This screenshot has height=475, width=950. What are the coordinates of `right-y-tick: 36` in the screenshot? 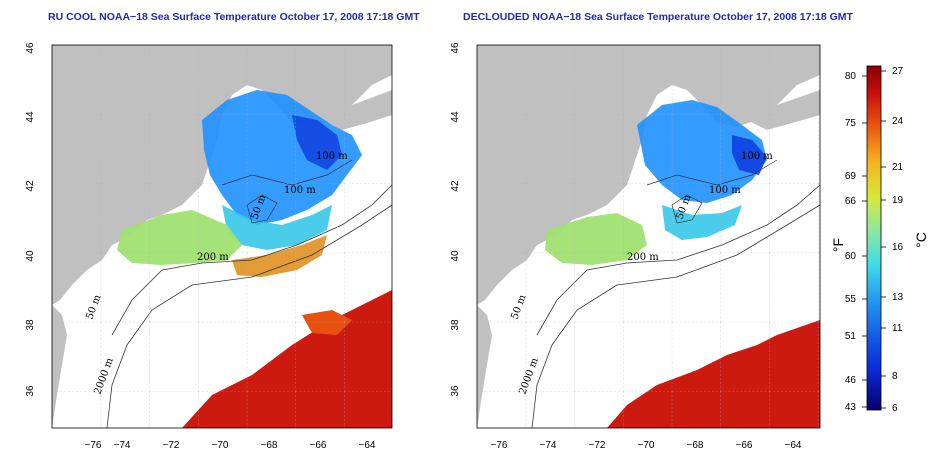 It's located at (455, 391).